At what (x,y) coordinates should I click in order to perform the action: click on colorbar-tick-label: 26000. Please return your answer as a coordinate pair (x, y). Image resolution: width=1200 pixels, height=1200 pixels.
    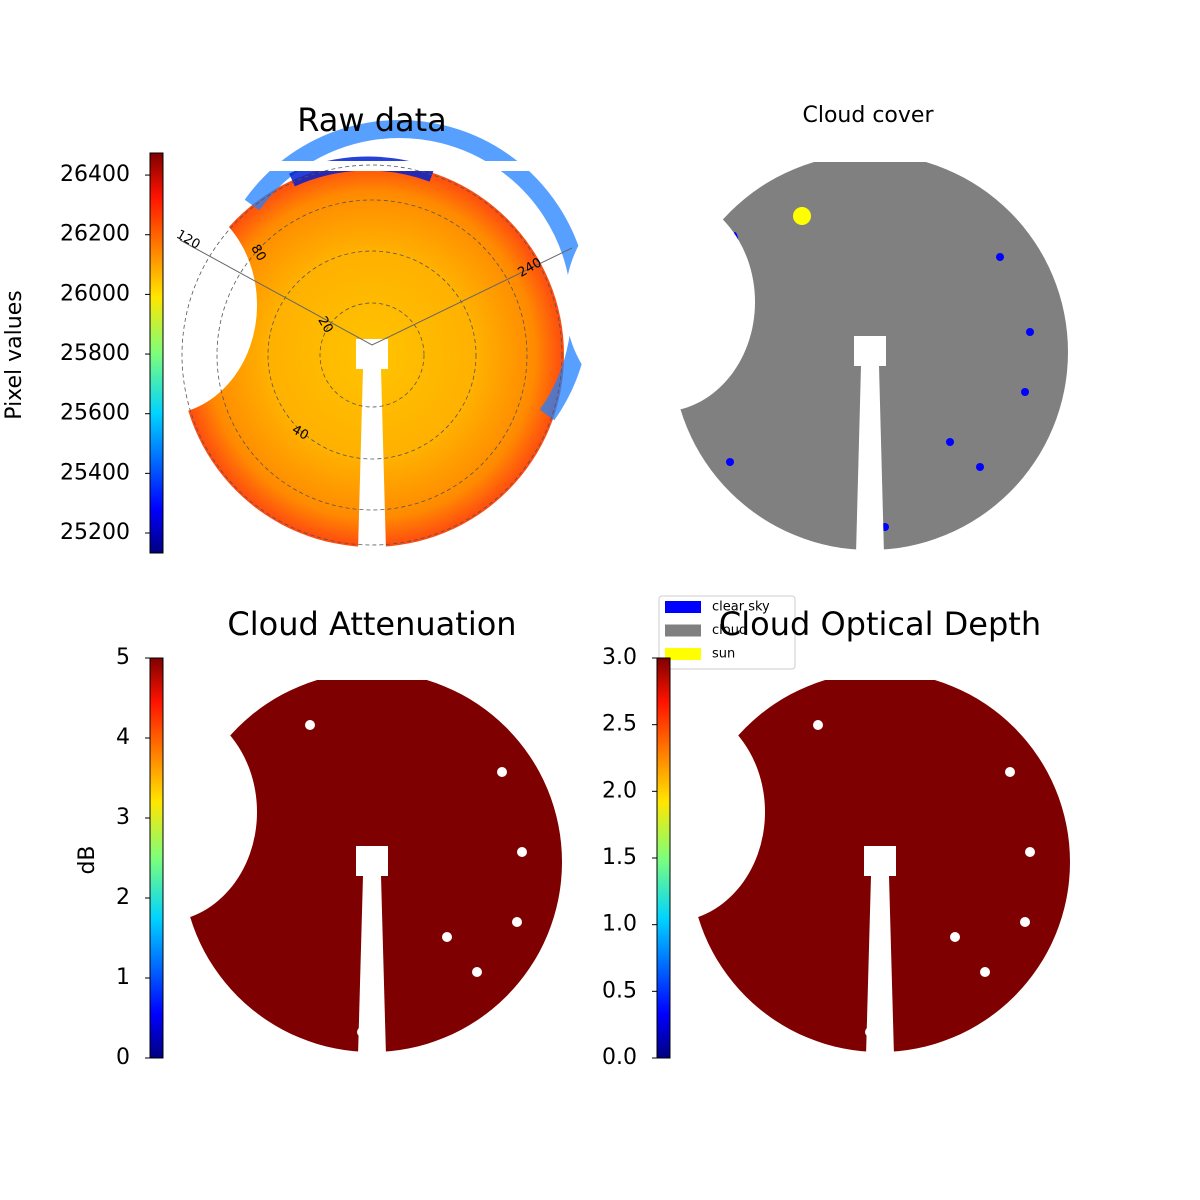
    Looking at the image, I should click on (95, 293).